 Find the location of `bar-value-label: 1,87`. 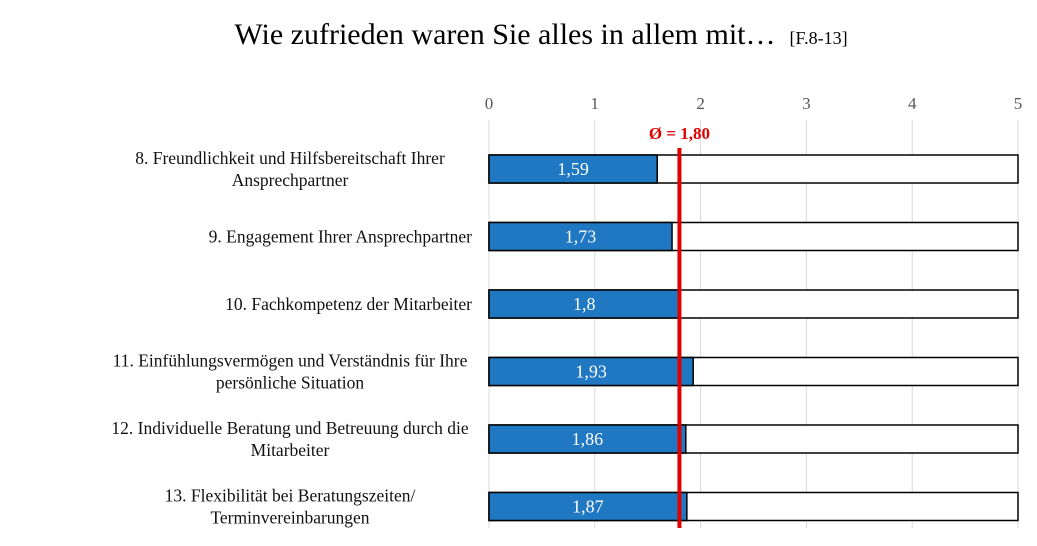

bar-value-label: 1,87 is located at coordinates (588, 507).